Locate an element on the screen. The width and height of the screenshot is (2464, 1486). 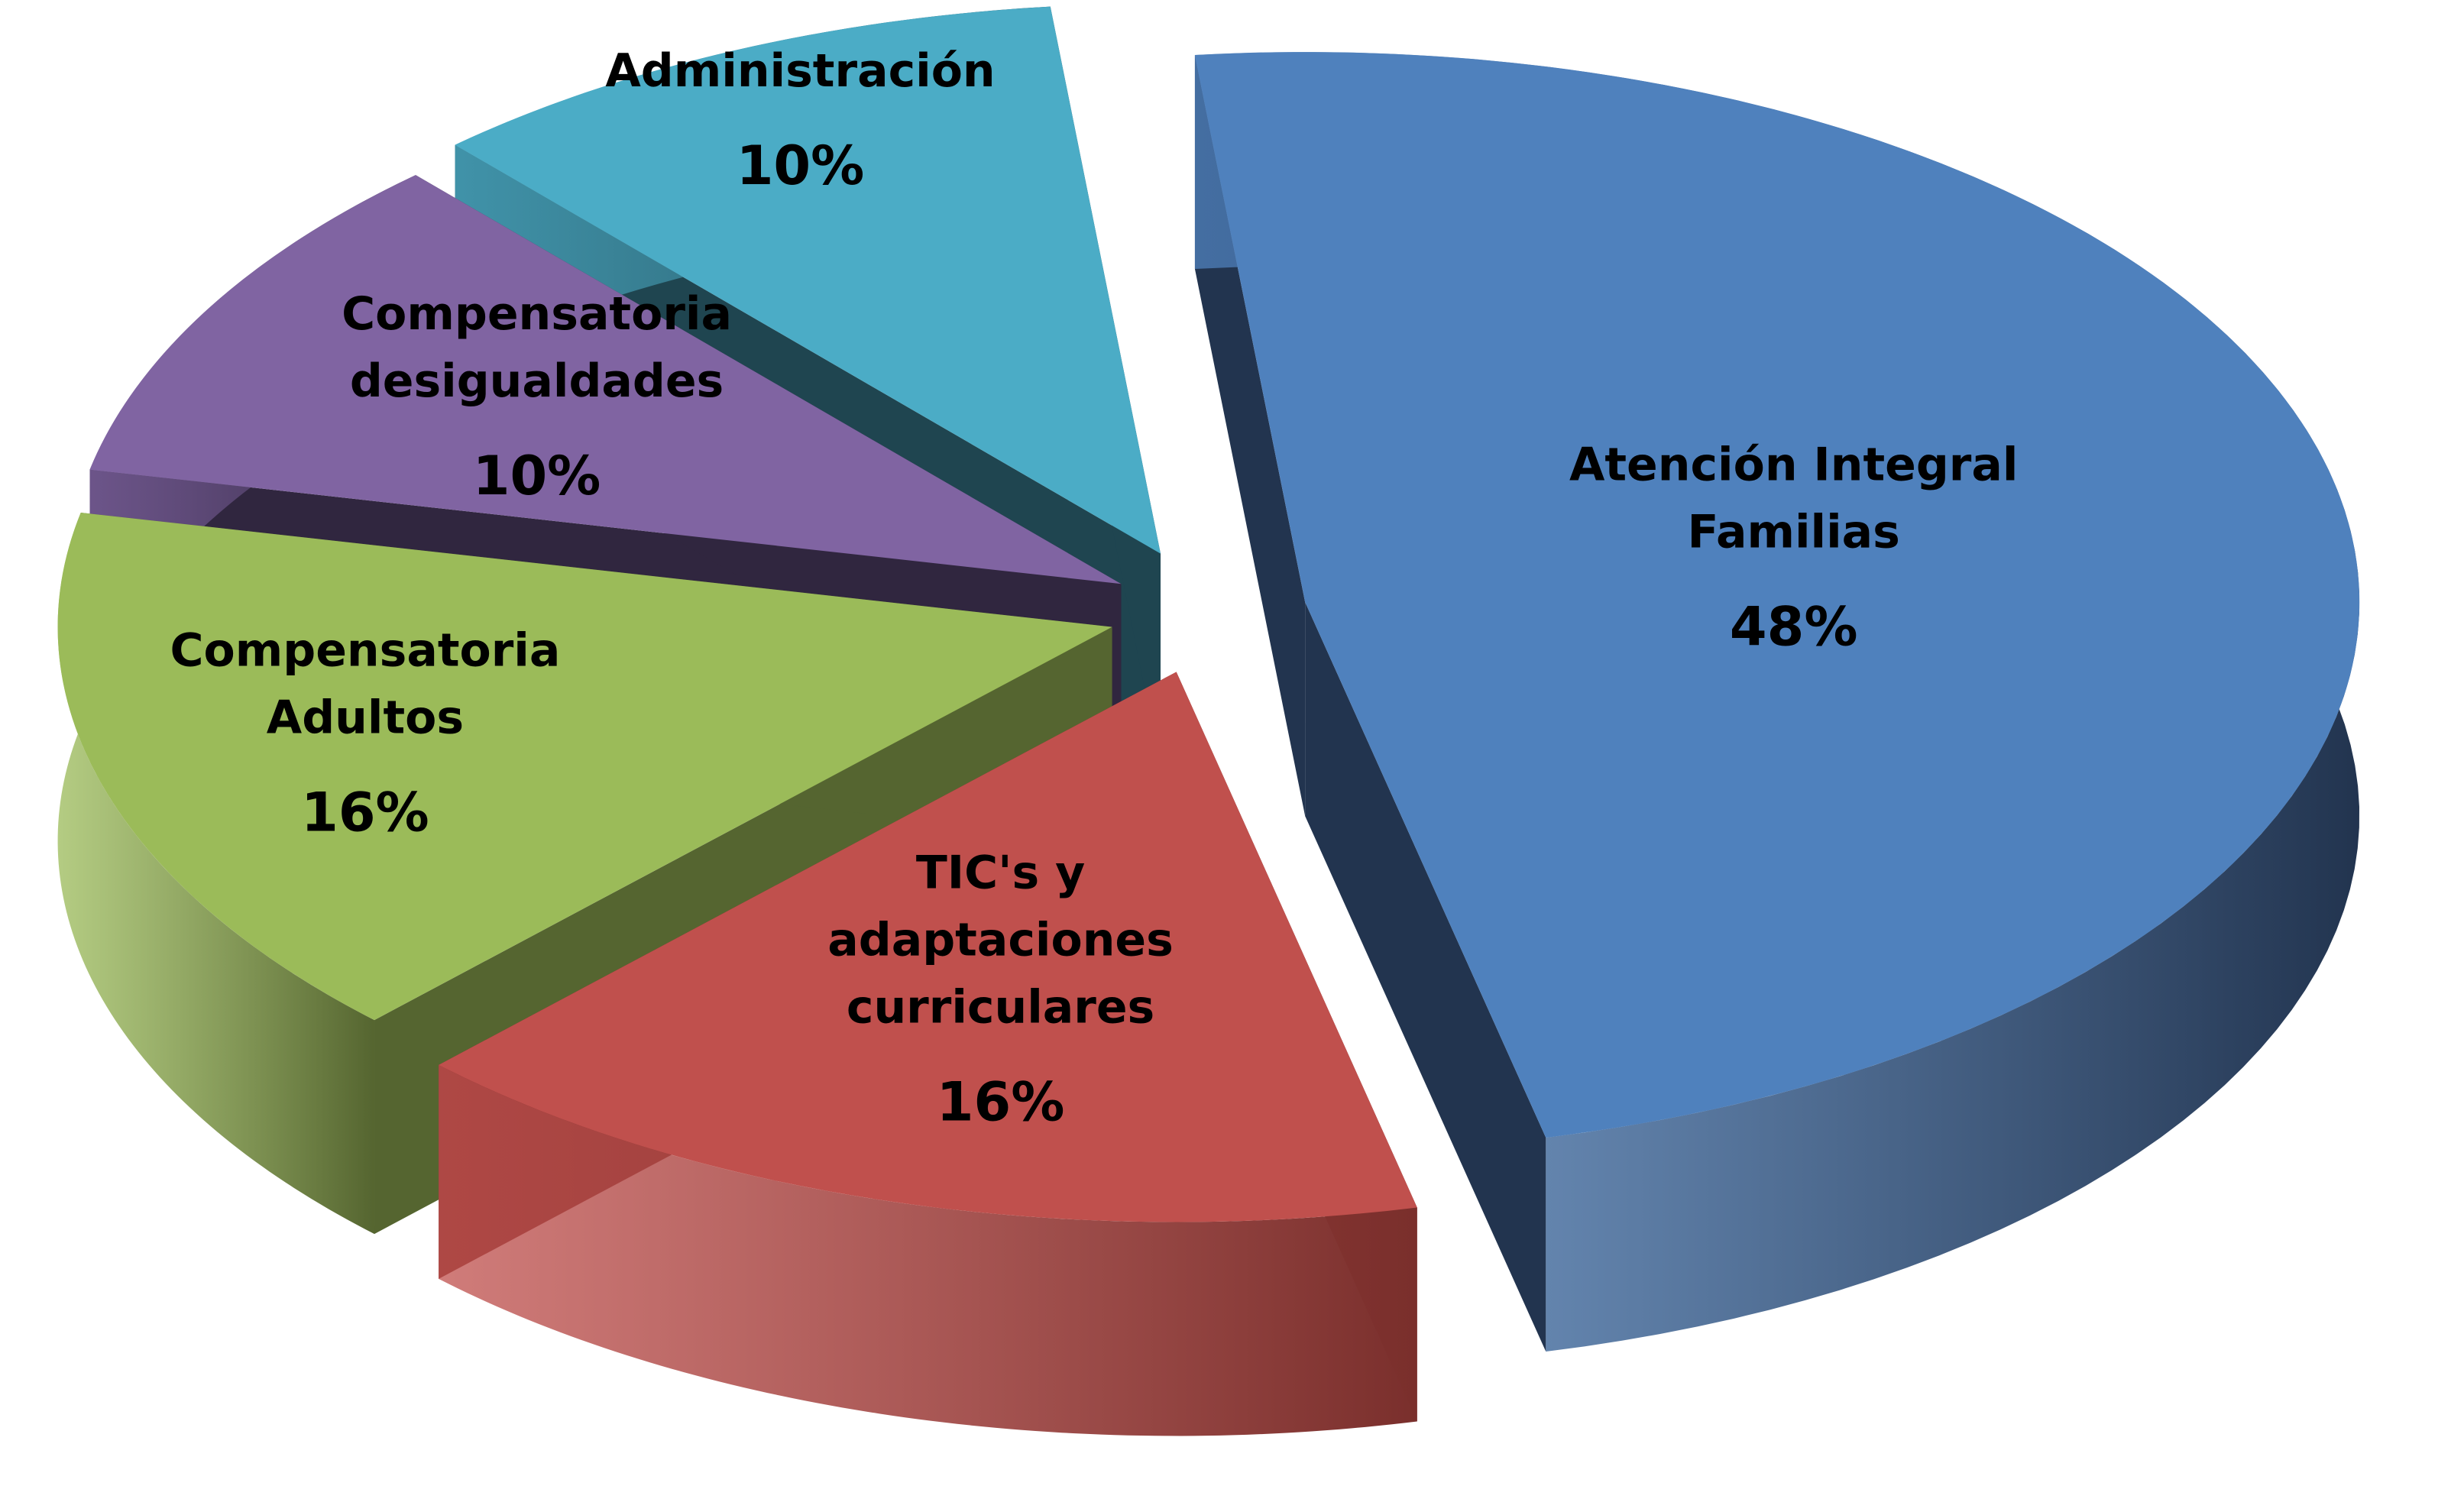
slice-label-compensatoria-adultos: Compensatoria Adultos 16% is located at coordinates (365, 734).